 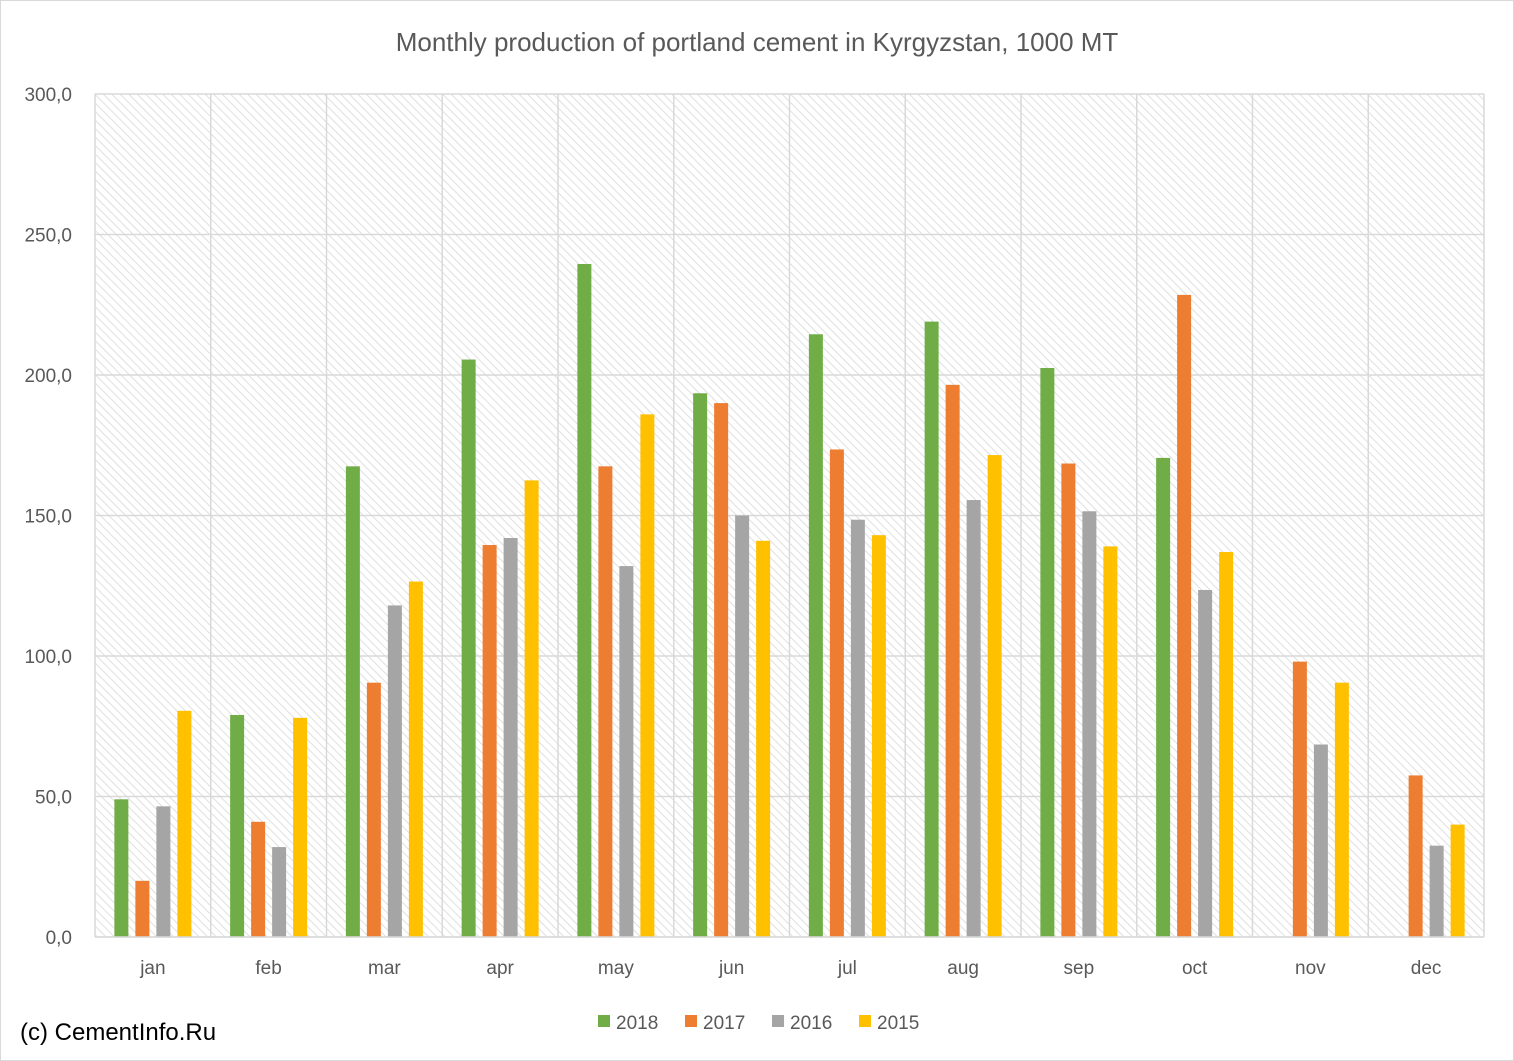 What do you see at coordinates (898, 1023) in the screenshot?
I see `legend-label: 2015` at bounding box center [898, 1023].